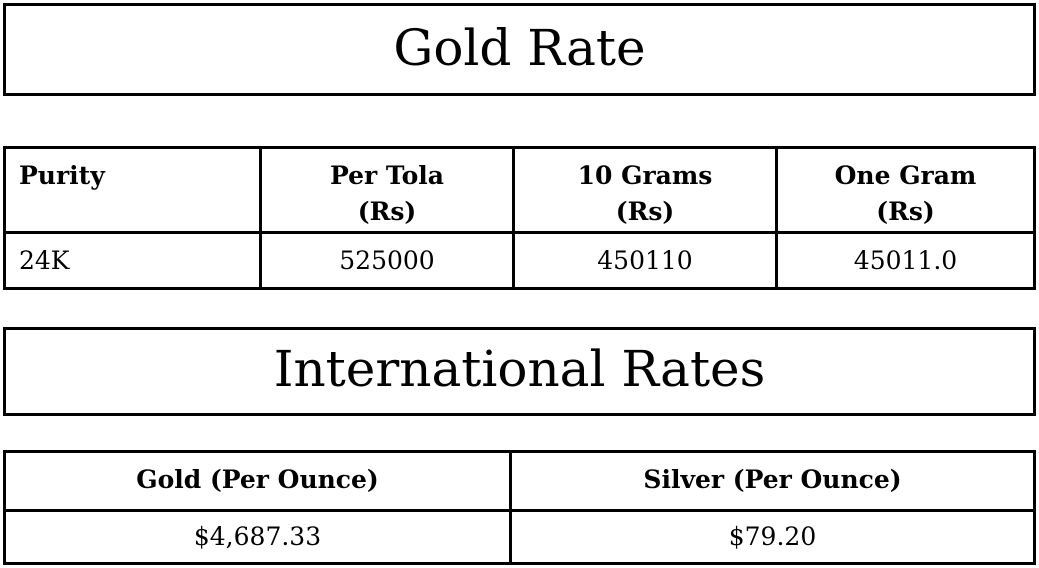  What do you see at coordinates (257, 480) in the screenshot?
I see `gold-per-ounce-column-header: Gold (Per Ounce)` at bounding box center [257, 480].